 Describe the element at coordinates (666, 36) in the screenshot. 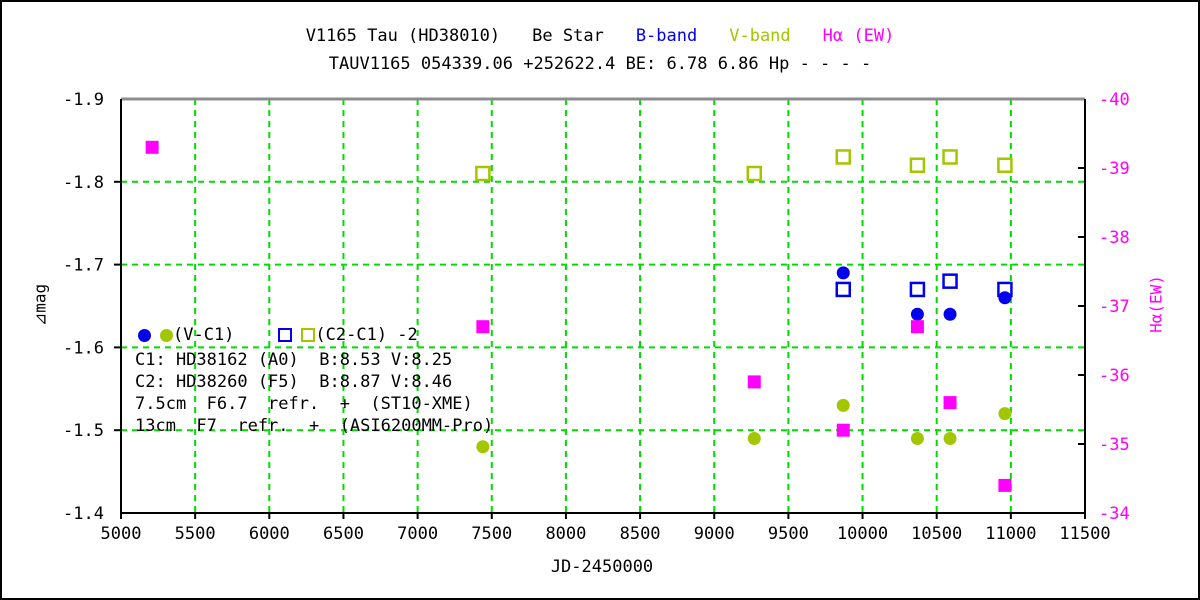

I see `title-bband-label: B-band` at that location.